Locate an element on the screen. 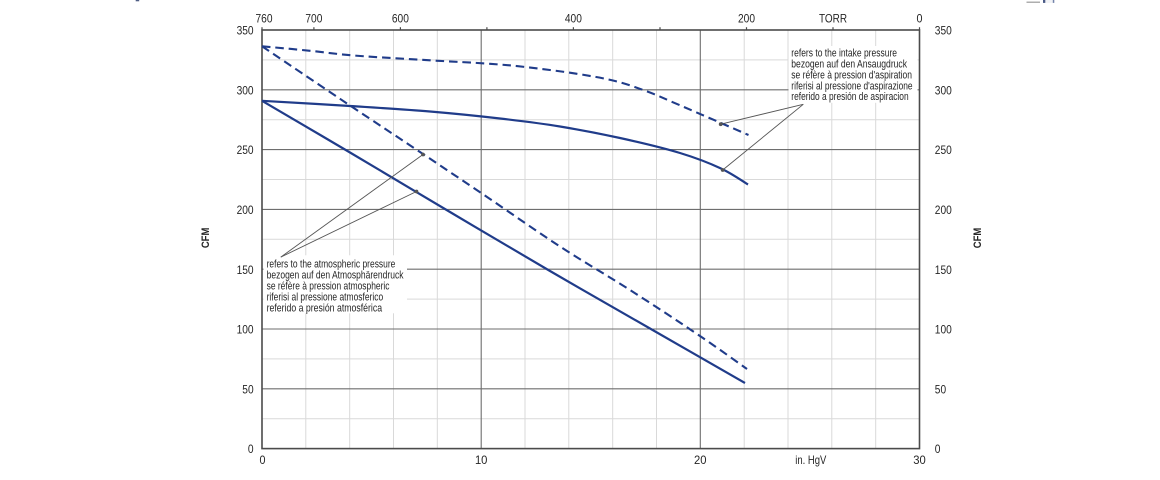 This screenshot has width=1160, height=480. svg-text:se réfère à pression d'aspirat: se réfère à pression d'aspiration is located at coordinates (851, 75).